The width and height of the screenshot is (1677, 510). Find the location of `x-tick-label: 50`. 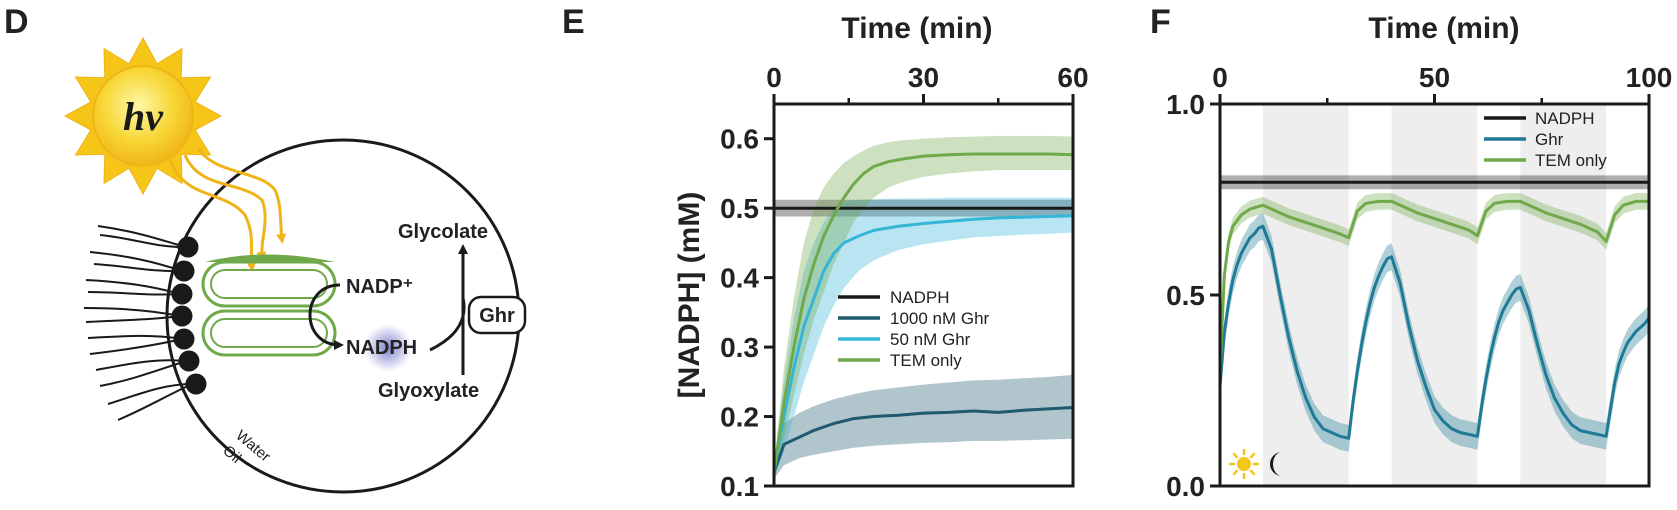

x-tick-label: 50 is located at coordinates (1434, 77).